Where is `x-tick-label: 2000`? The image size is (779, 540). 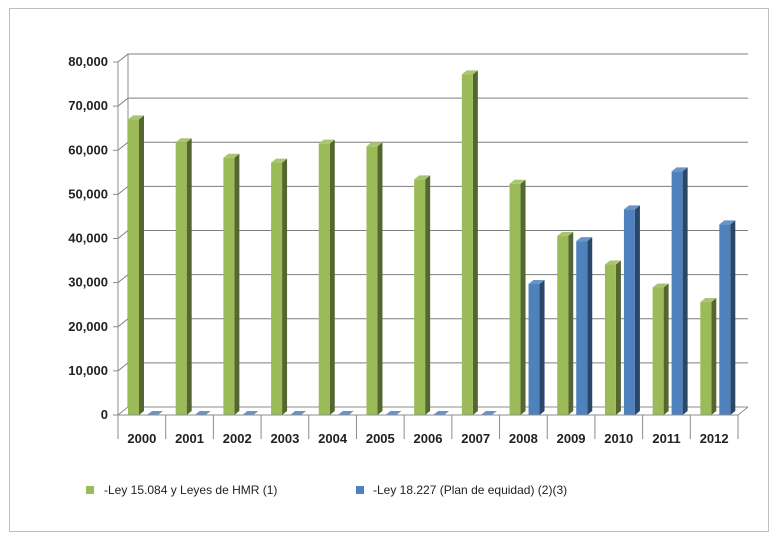
x-tick-label: 2000 is located at coordinates (141, 438).